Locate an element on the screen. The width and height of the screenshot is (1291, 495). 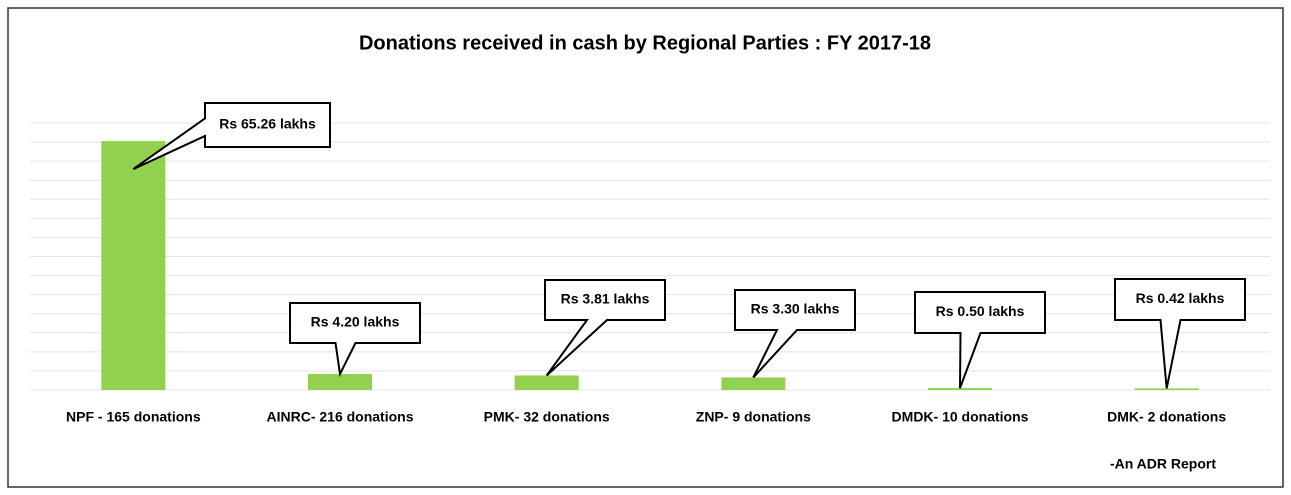
value-label: Rs 0.42 lakhs is located at coordinates (1180, 298).